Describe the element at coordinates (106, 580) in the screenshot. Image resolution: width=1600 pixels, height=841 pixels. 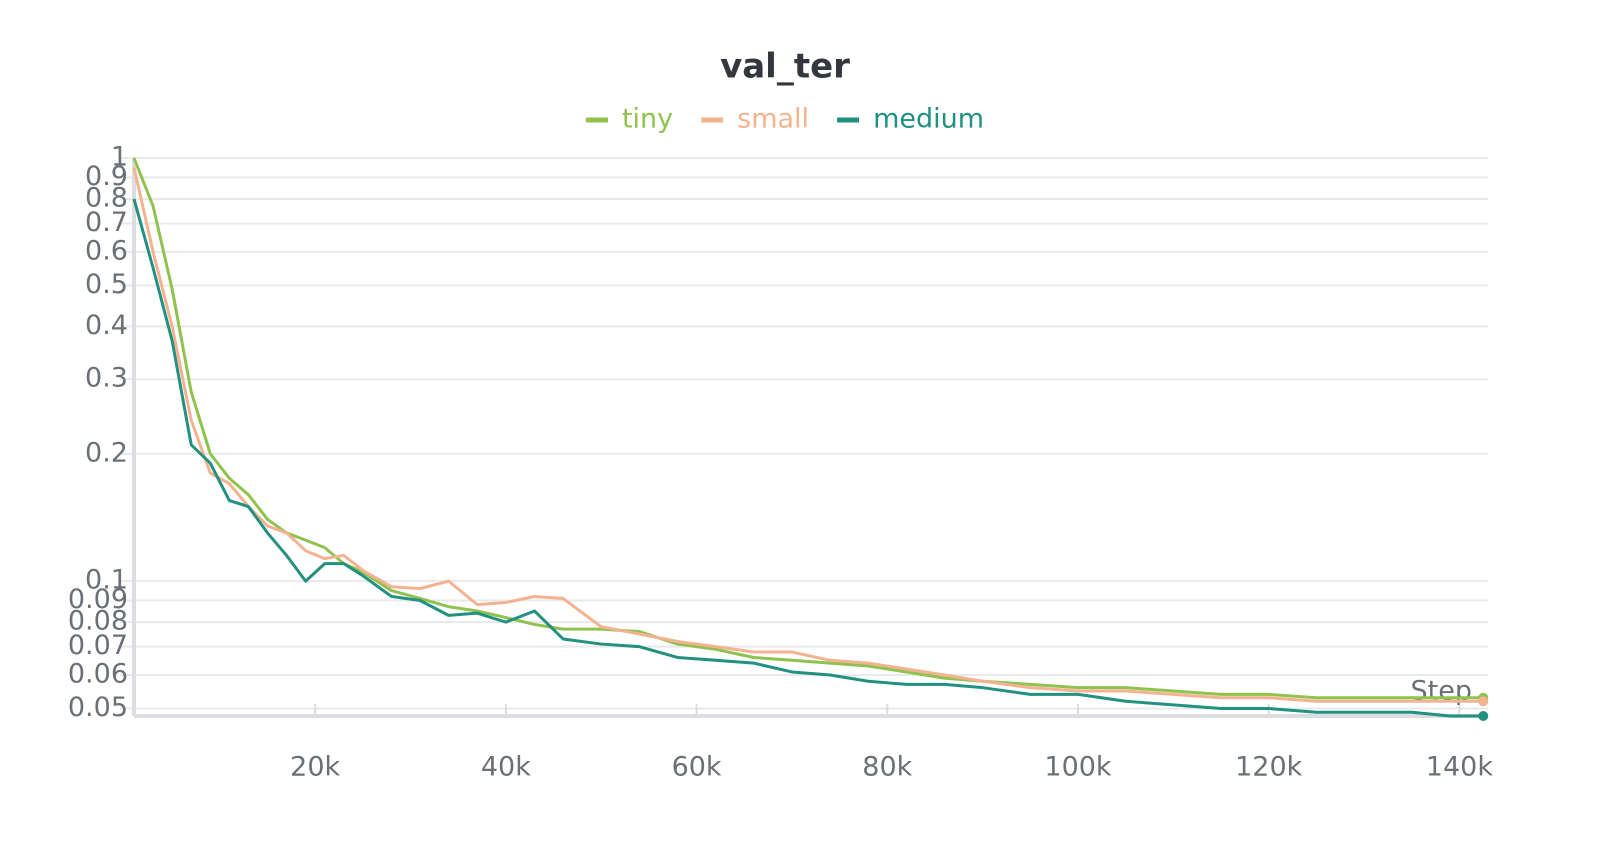
I see `y-tick-label: 0.1` at that location.